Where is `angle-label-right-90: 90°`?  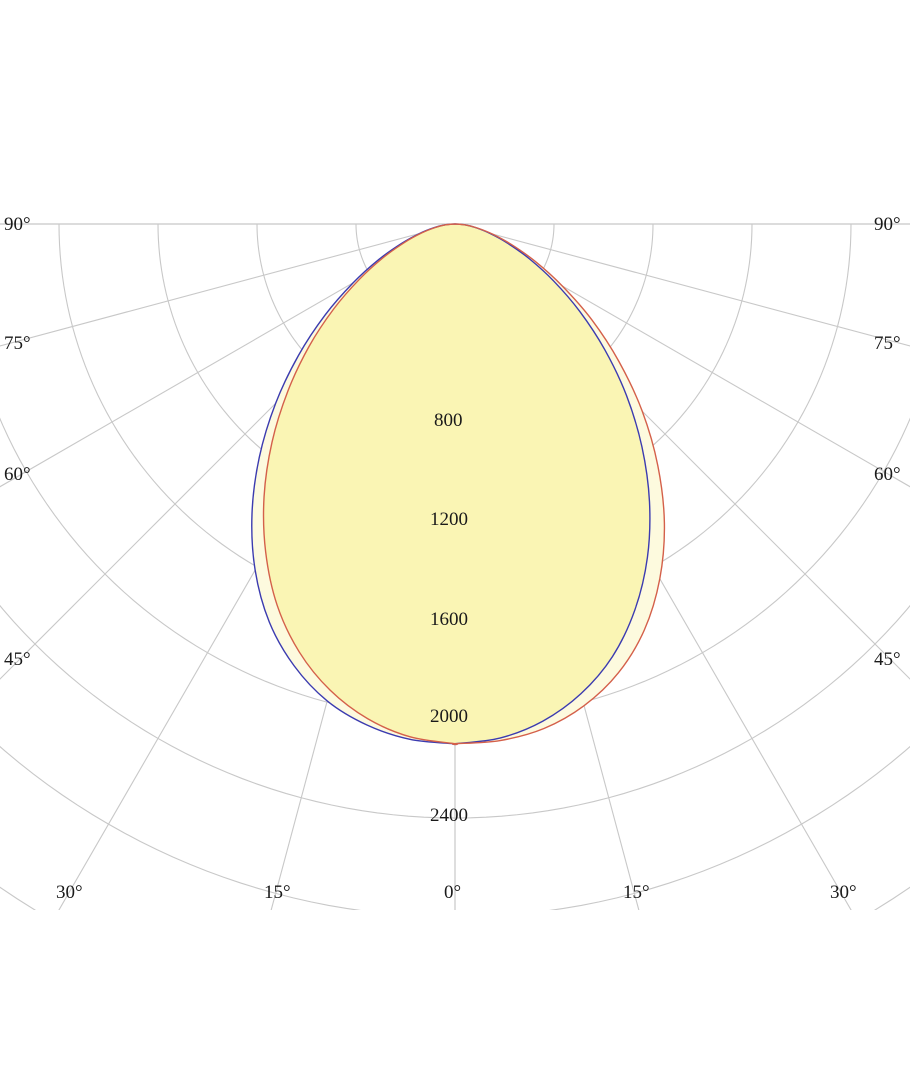 angle-label-right-90: 90° is located at coordinates (887, 224).